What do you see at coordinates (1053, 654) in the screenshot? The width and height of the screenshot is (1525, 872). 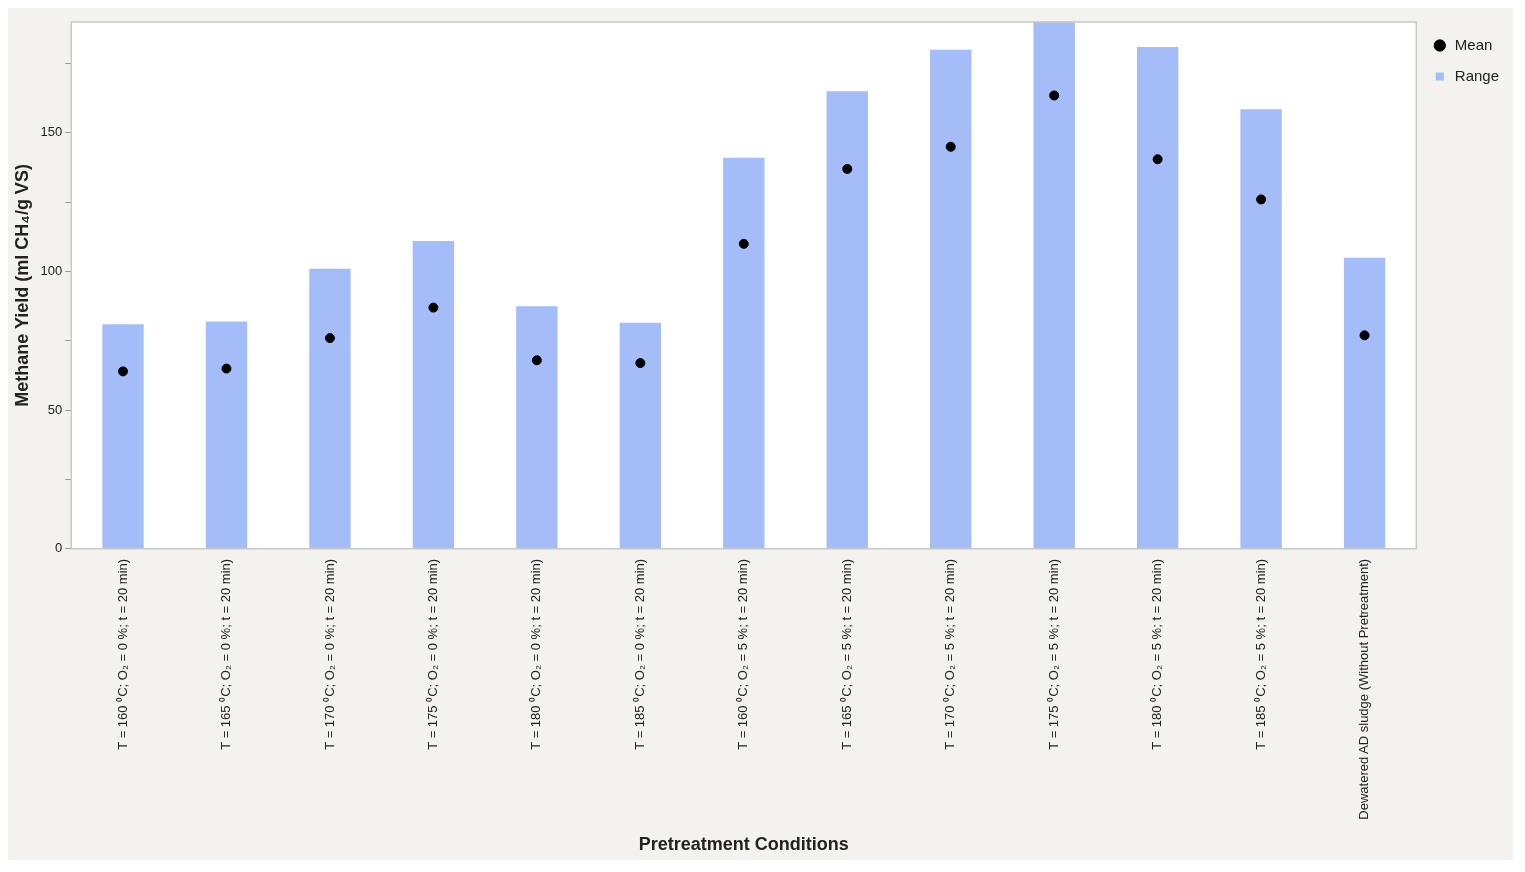 I see `x-tick-label: T = 175 ⁰C; O₂ = 5 %; t = 20 min)` at bounding box center [1053, 654].